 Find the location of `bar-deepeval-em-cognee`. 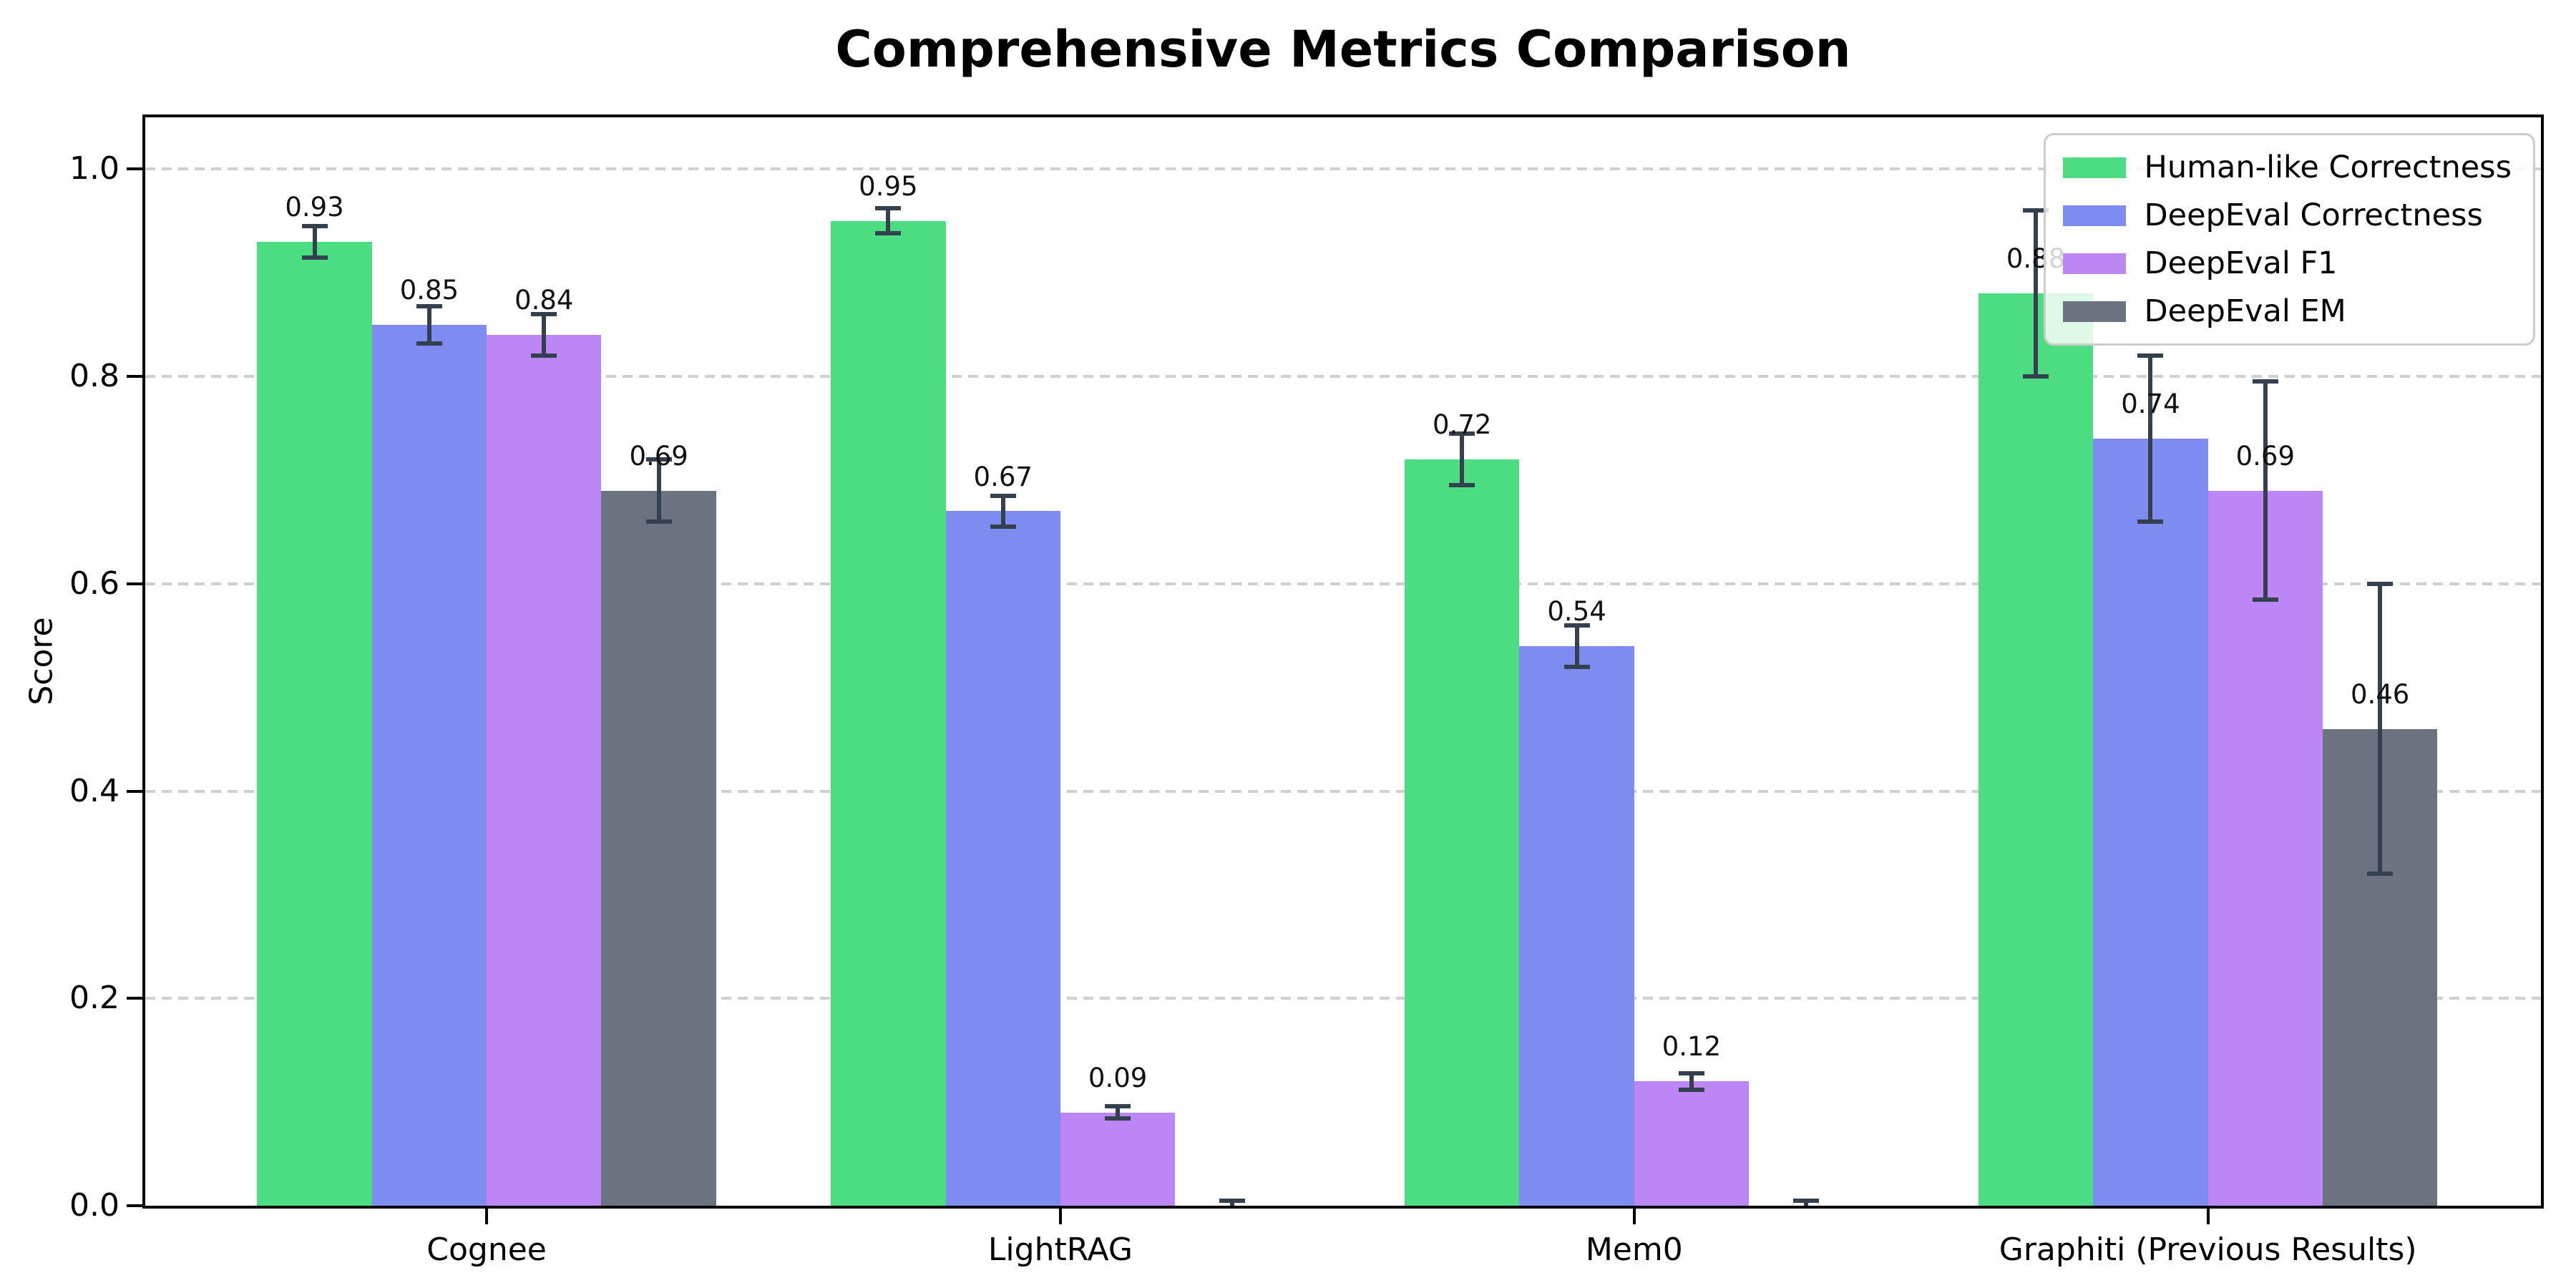

bar-deepeval-em-cognee is located at coordinates (658, 848).